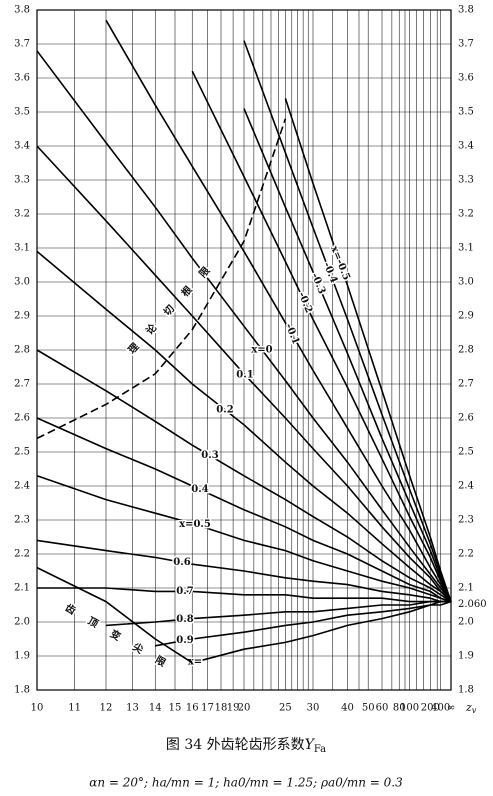 The height and width of the screenshot is (796, 493). I want to click on x-tick-label: 19, so click(233, 708).